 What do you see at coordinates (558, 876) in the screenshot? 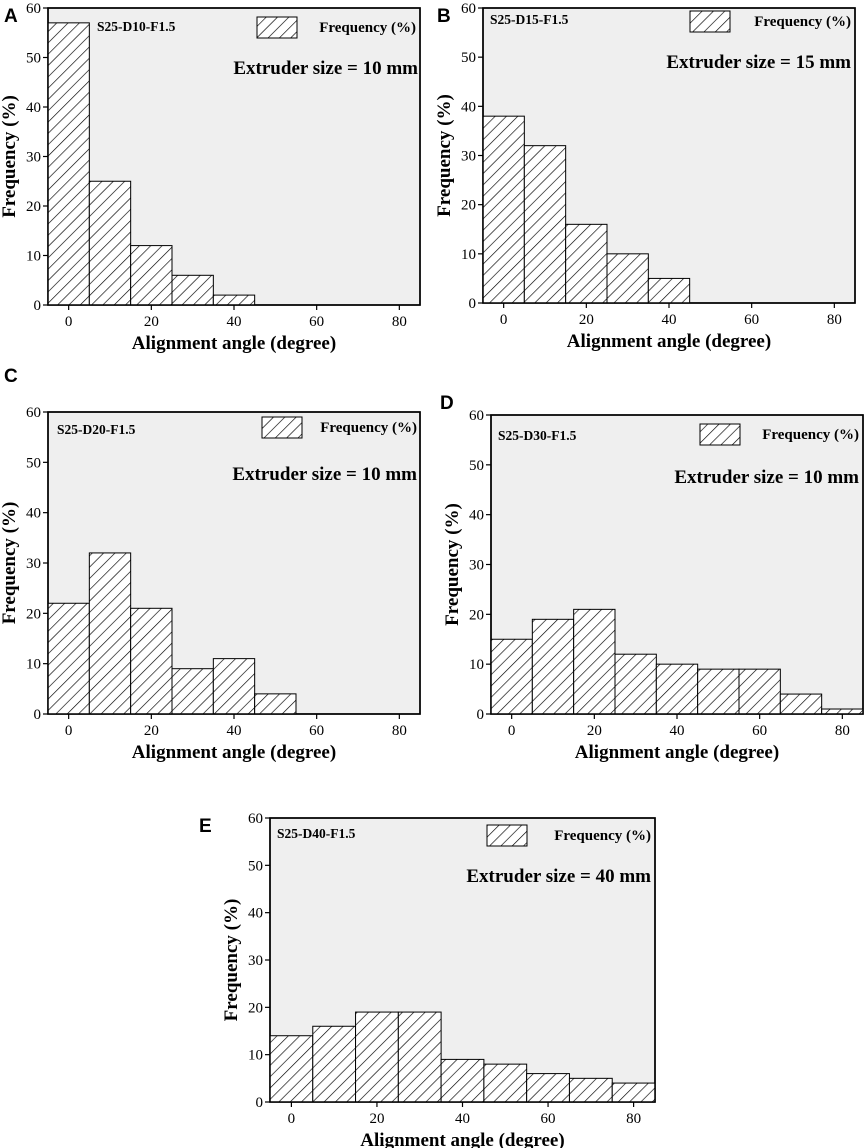
I see `extruder-size-annotation: Extruder size = 40 mm` at bounding box center [558, 876].